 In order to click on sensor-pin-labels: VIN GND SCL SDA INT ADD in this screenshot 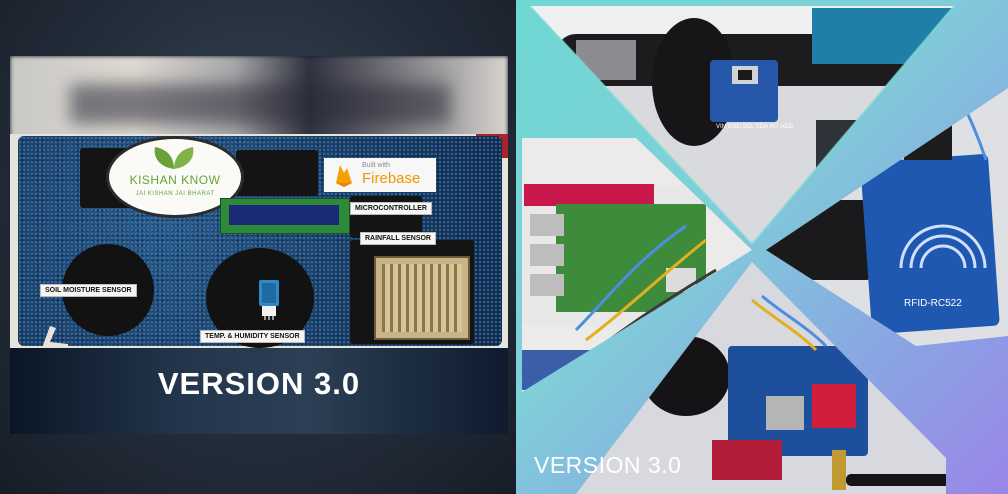, I will do `click(755, 127)`.